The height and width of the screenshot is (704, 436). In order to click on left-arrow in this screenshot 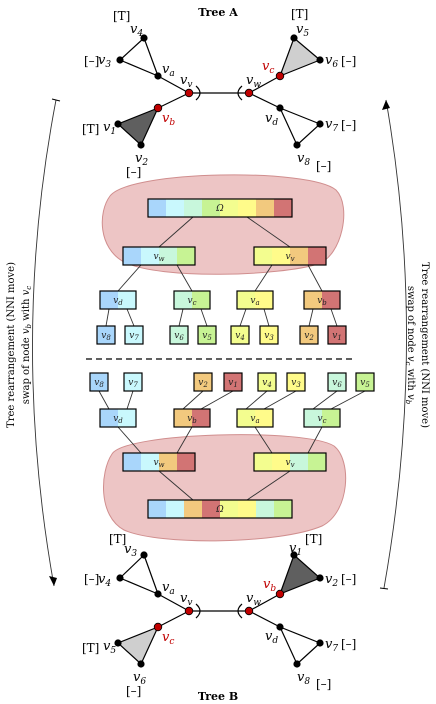, I will do `click(46, 342)`.